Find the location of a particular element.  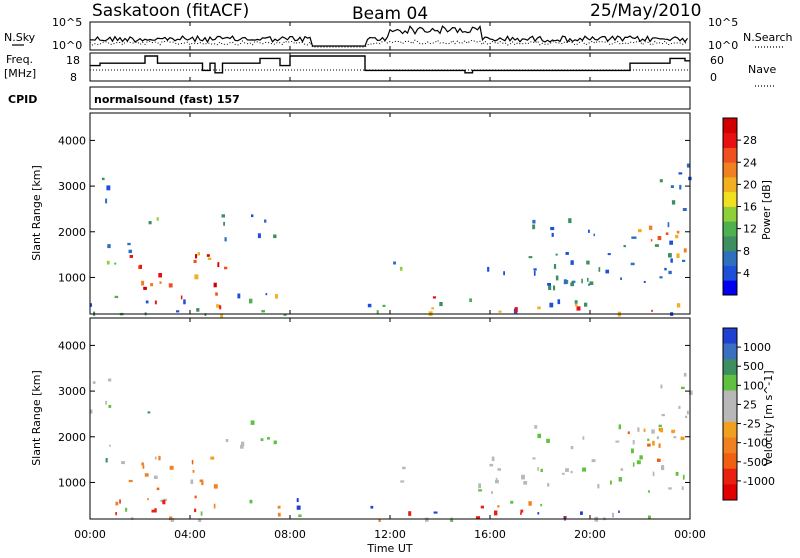

nave-label: Nave is located at coordinates (762, 69).